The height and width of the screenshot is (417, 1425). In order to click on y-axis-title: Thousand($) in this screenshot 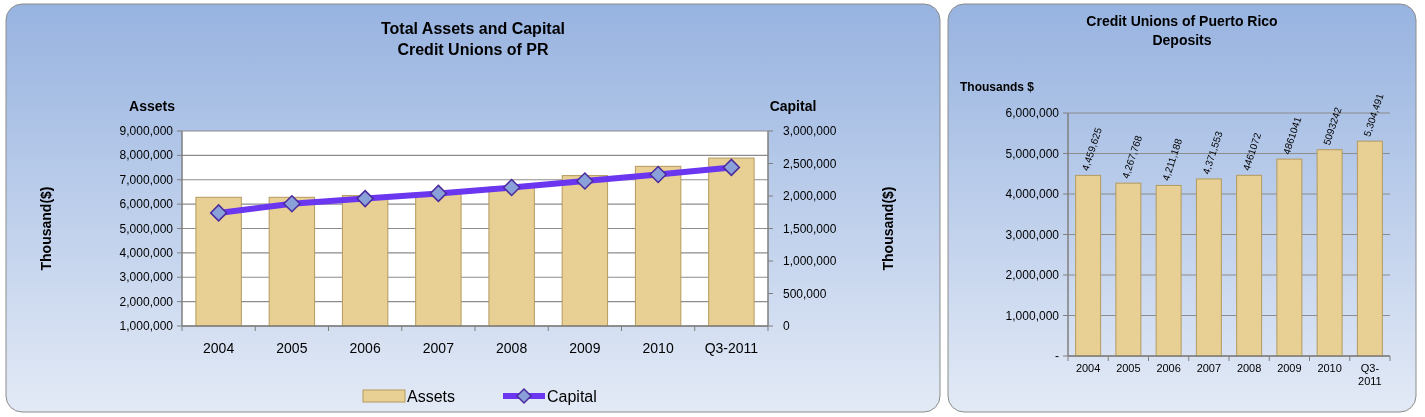, I will do `click(46, 228)`.